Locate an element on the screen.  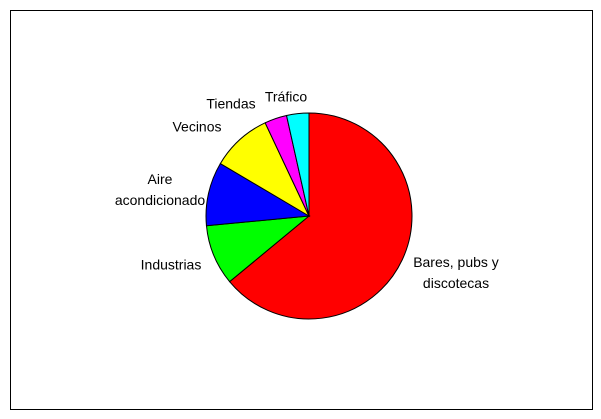
slice-label: Tráfico is located at coordinates (286, 96).